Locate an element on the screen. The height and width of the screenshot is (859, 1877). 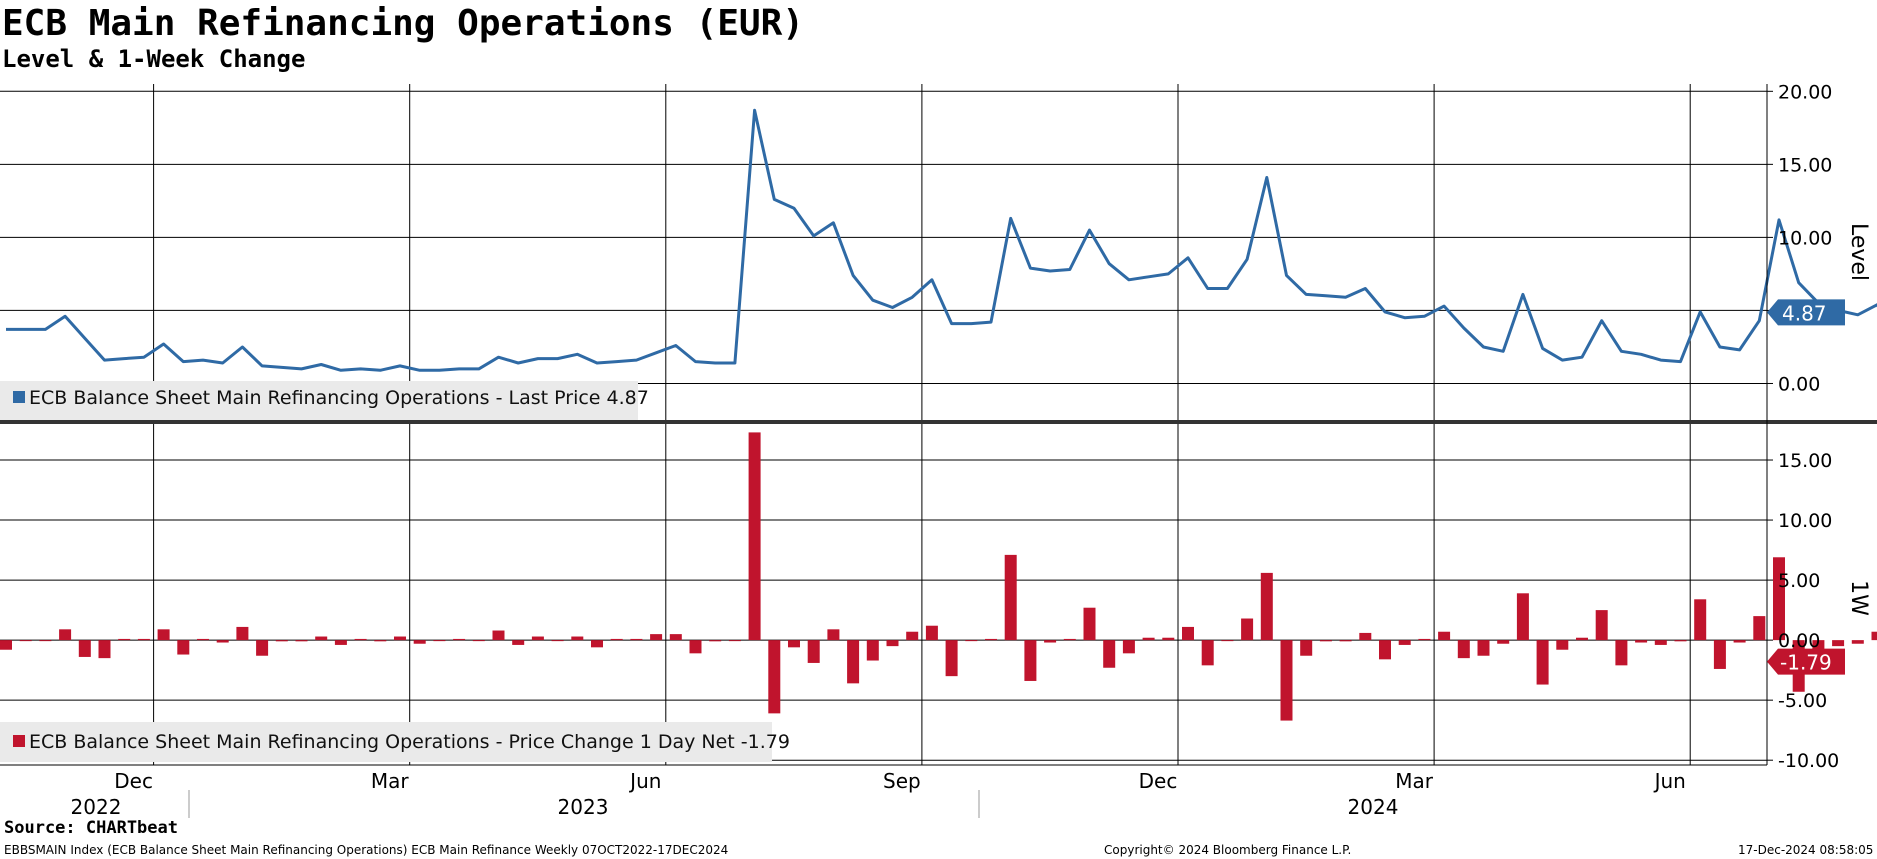
x-month-label: Mar is located at coordinates (1414, 781).